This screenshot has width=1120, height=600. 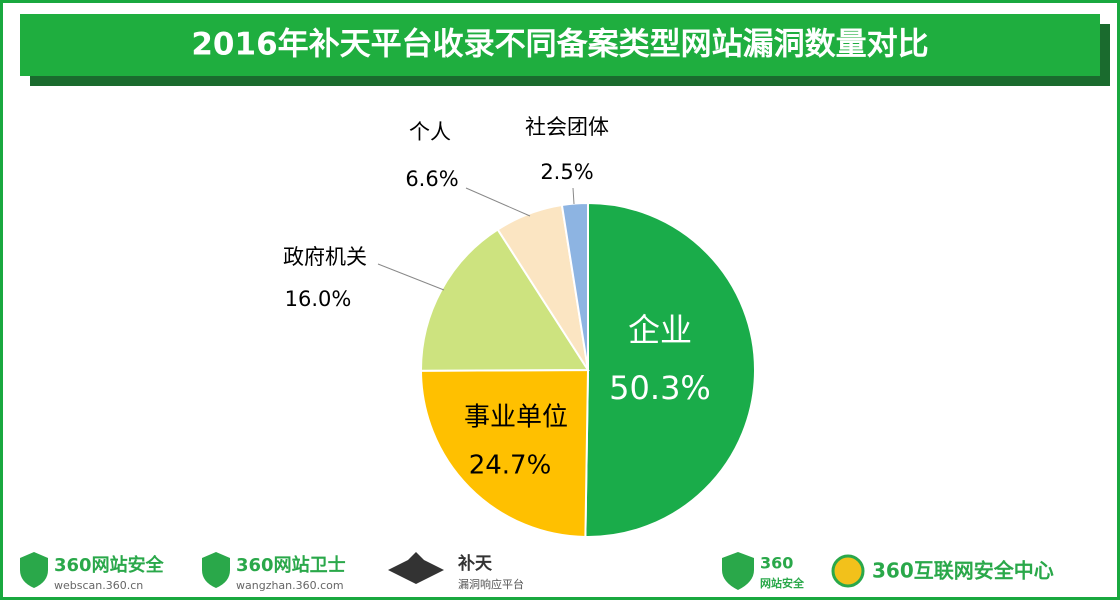 I want to click on chart-title: 2016年补天平台收录不同备案类型网站漏洞数量对比, so click(x=559, y=45).